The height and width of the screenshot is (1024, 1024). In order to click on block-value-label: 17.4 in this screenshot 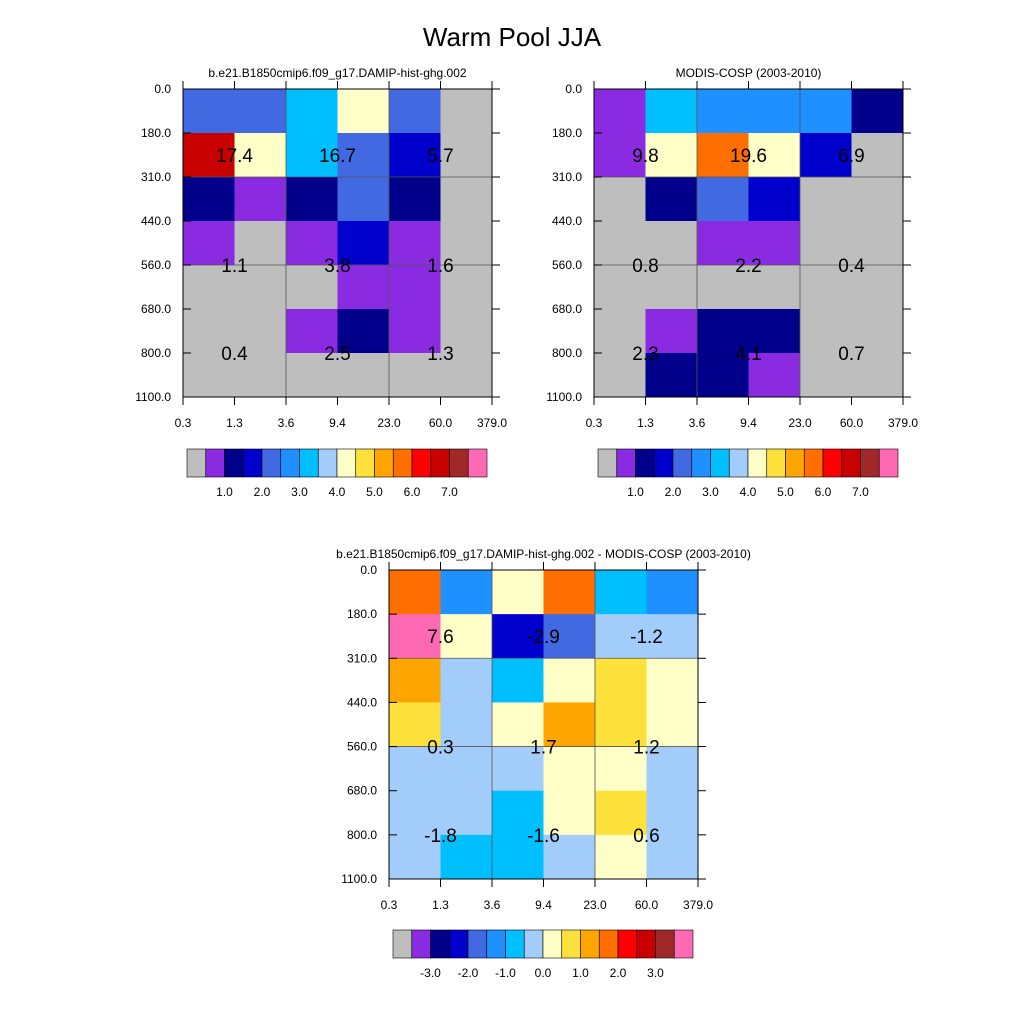, I will do `click(234, 156)`.